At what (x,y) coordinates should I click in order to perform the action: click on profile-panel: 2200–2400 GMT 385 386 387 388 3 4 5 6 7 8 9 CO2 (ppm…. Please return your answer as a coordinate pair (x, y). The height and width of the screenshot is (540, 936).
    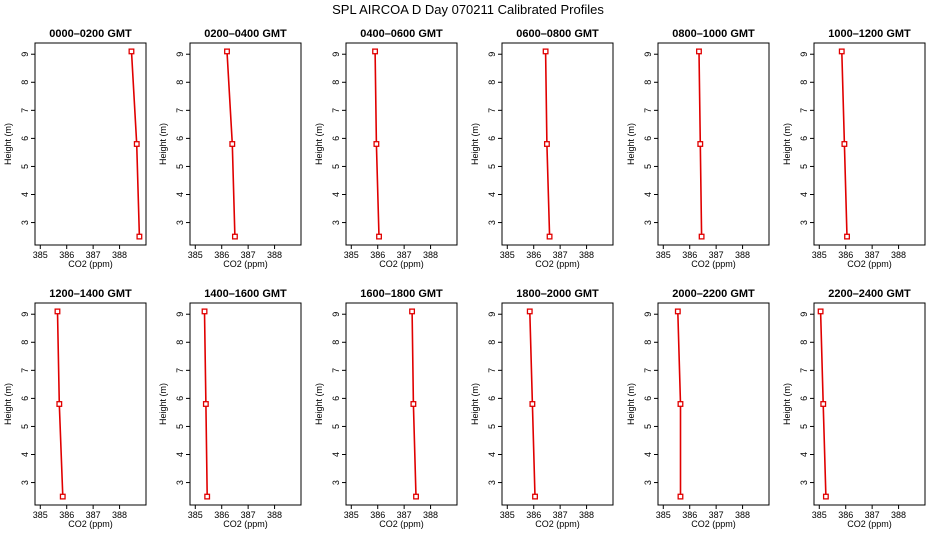
    Looking at the image, I should click on (854, 408).